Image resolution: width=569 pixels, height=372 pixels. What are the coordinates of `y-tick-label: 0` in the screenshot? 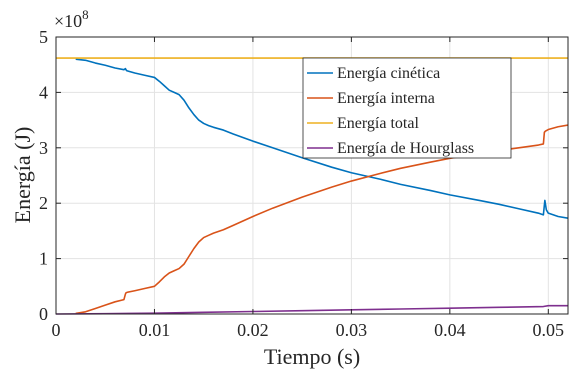 It's located at (43, 314).